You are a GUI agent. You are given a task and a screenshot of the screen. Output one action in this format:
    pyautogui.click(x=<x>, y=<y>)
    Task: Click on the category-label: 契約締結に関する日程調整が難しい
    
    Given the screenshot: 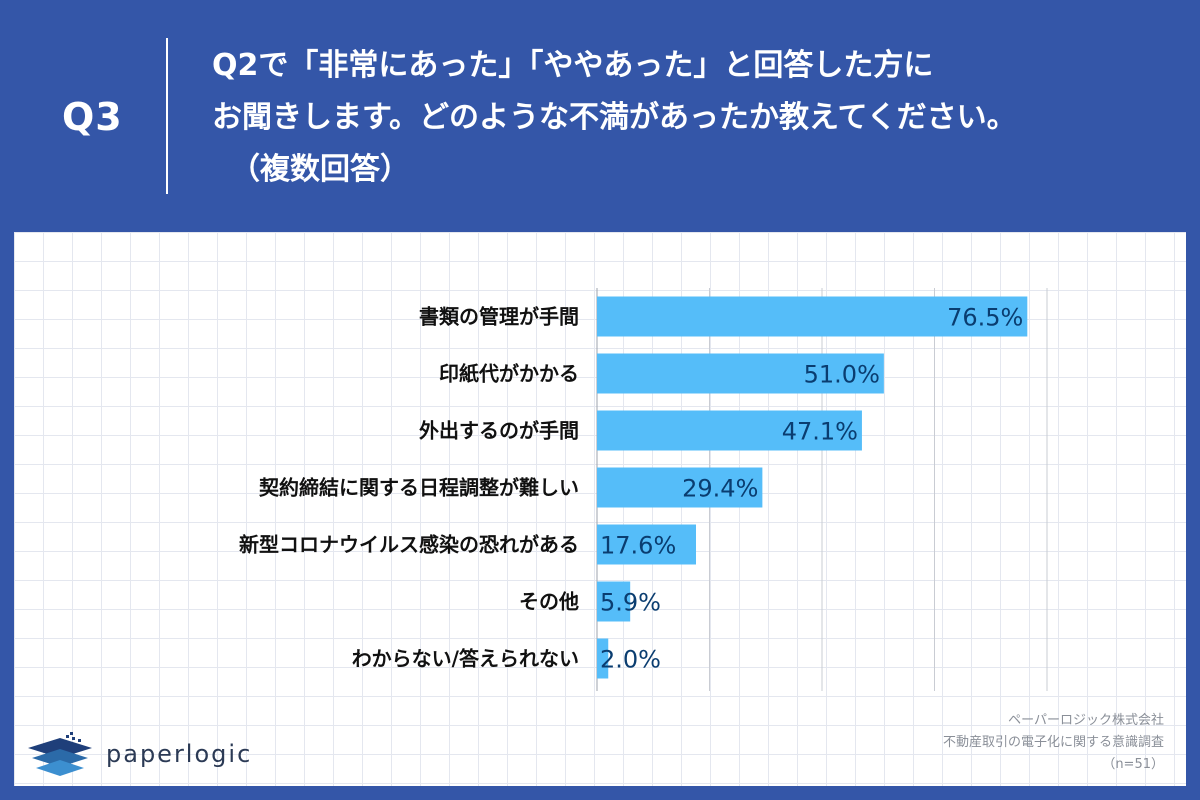 What is the action you would take?
    pyautogui.click(x=418, y=488)
    